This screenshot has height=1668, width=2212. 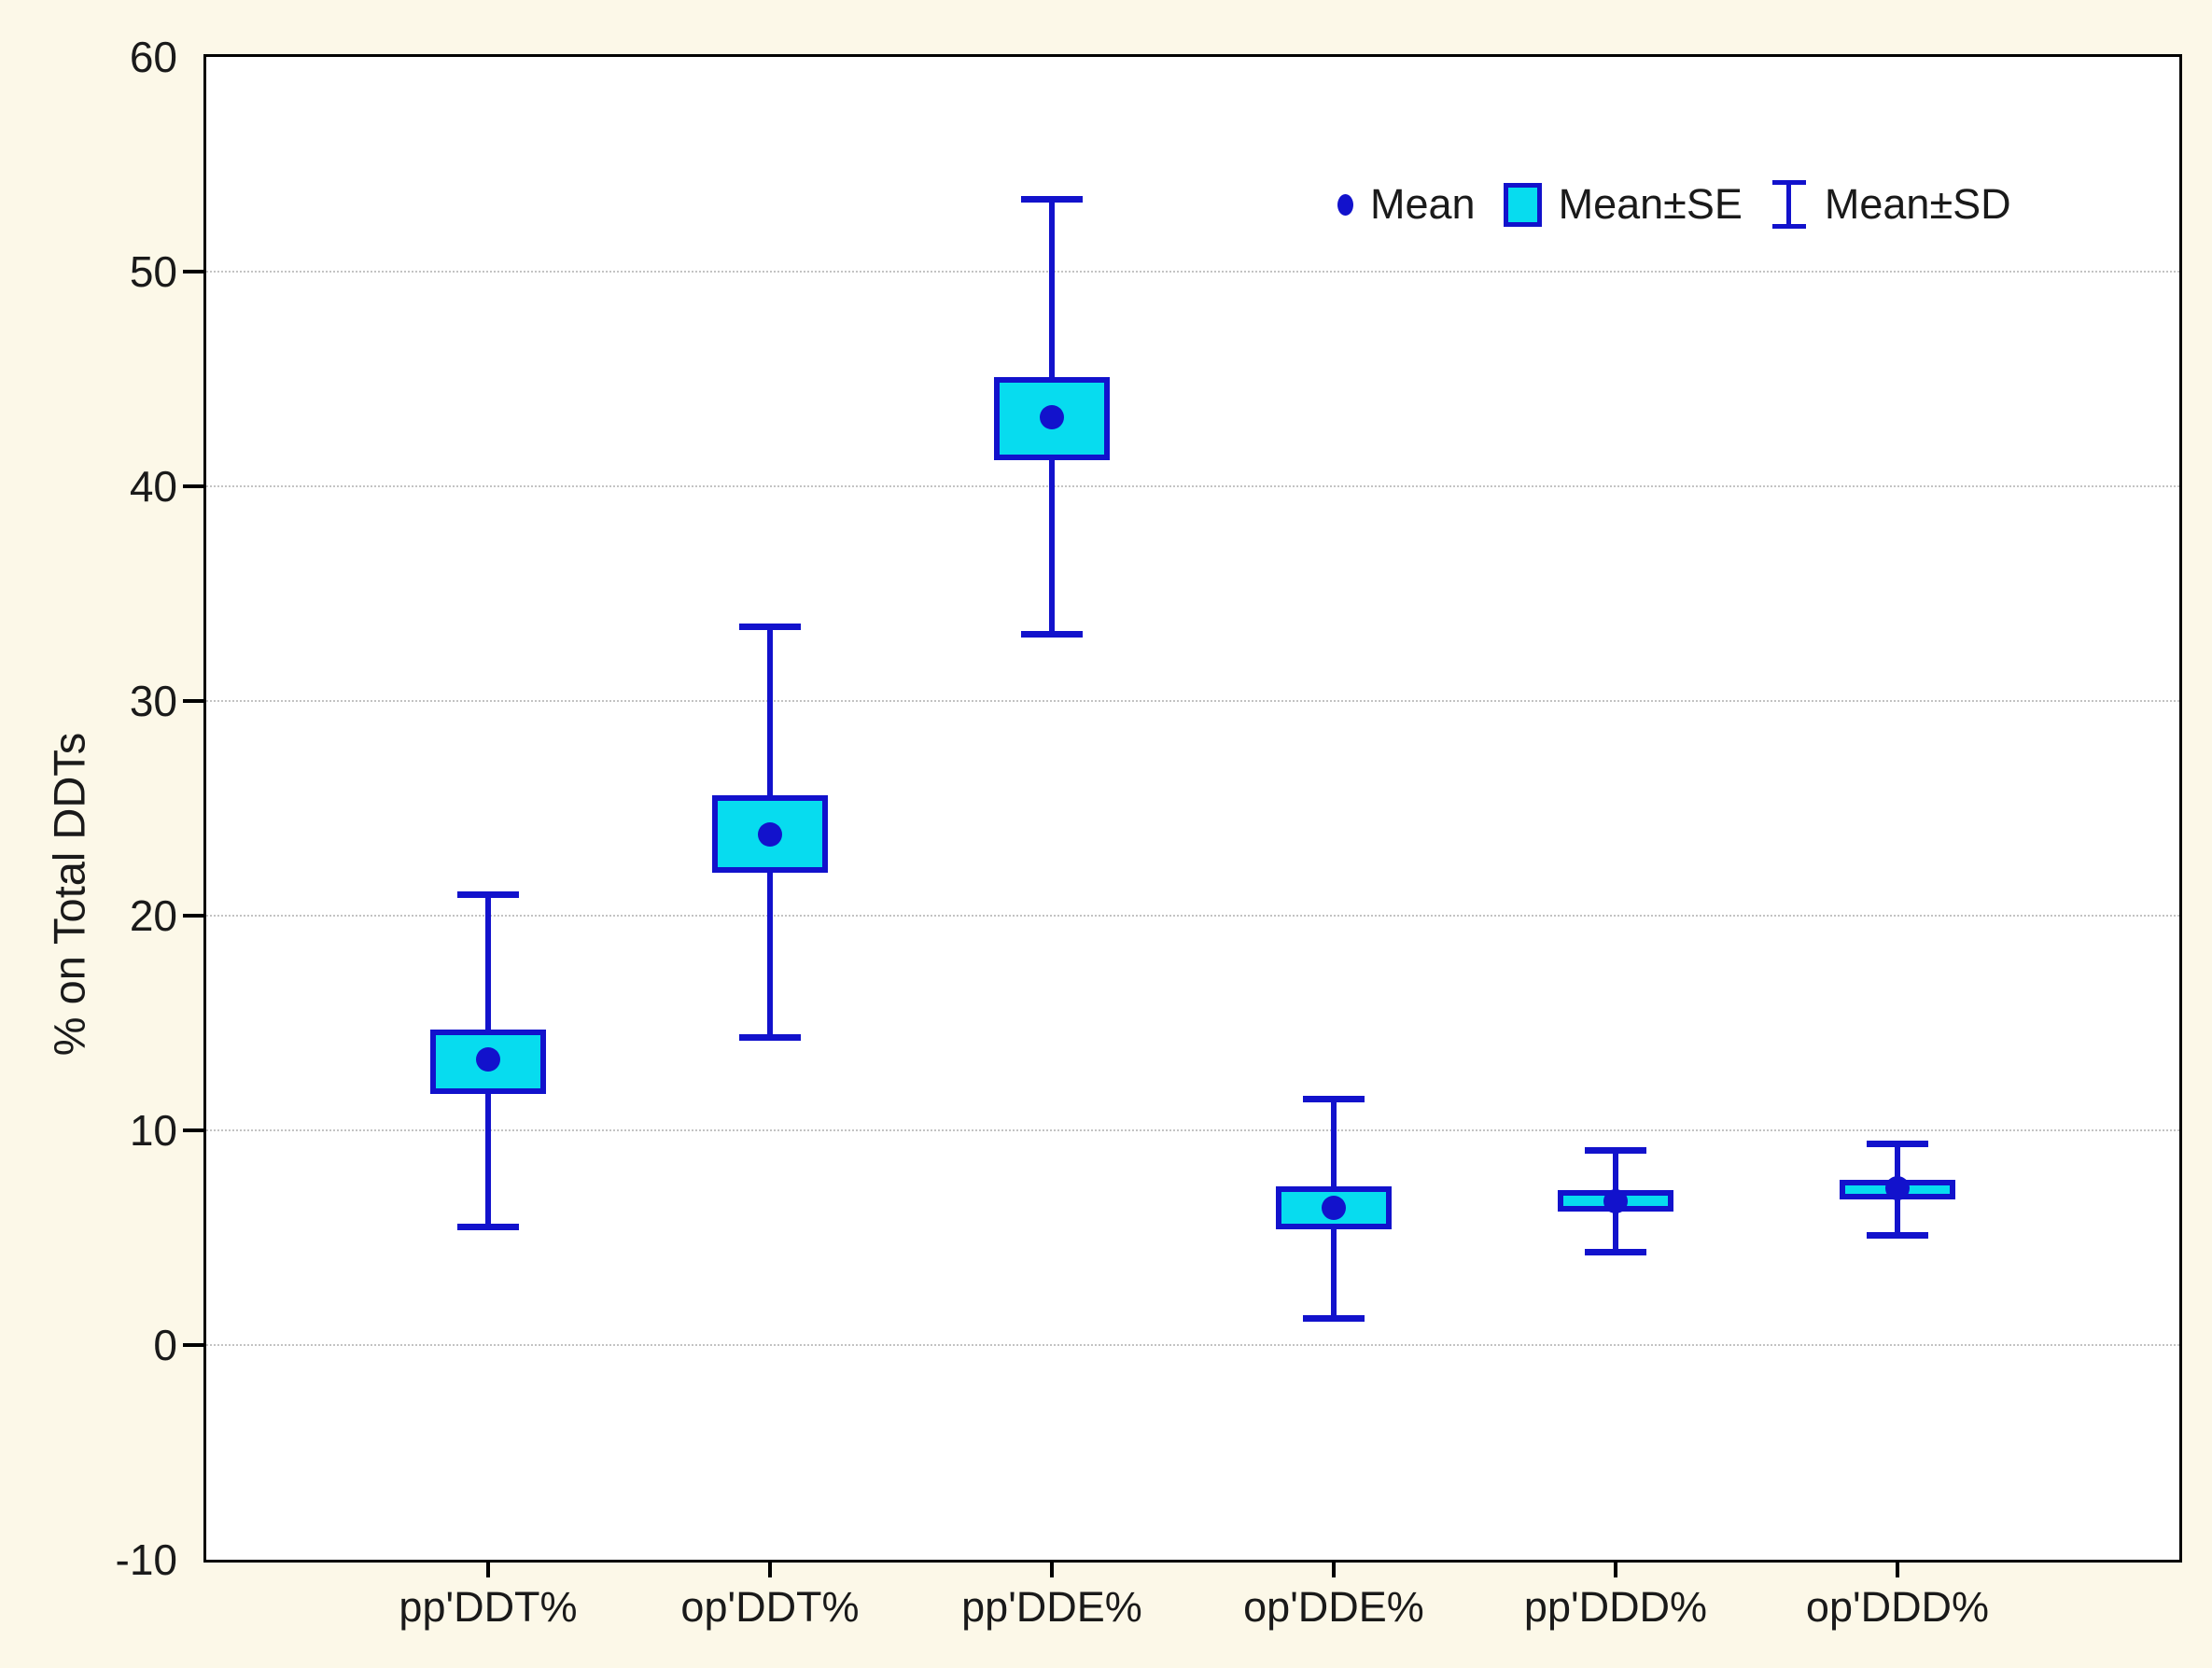 I want to click on x-axis-tick-label: op'DDT%, so click(x=770, y=1607).